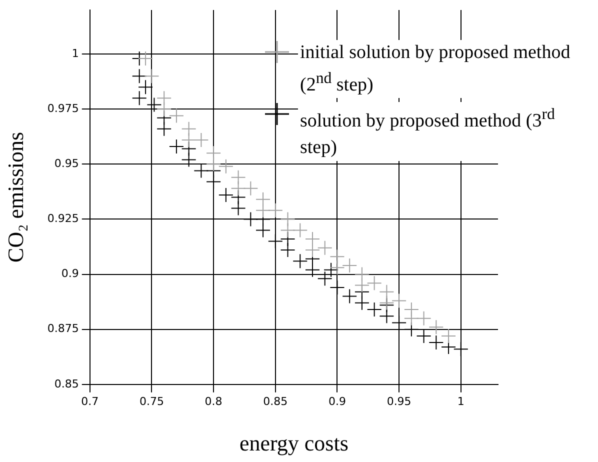  What do you see at coordinates (70, 273) in the screenshot?
I see `y-tick-label: 0.9` at bounding box center [70, 273].